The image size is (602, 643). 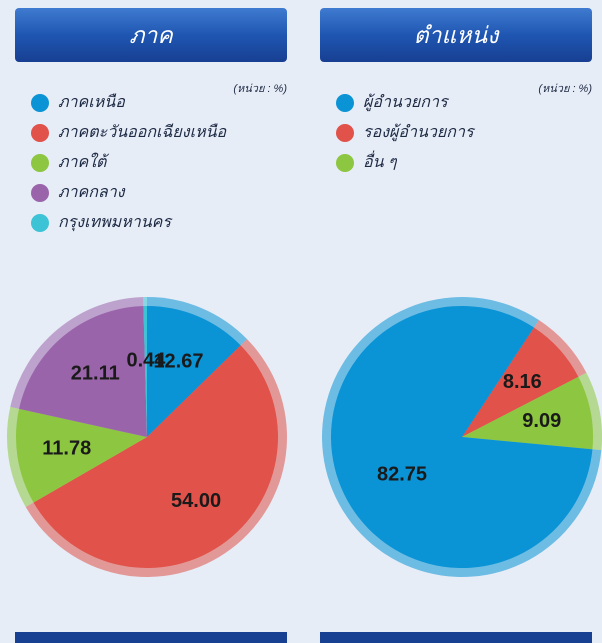 What do you see at coordinates (83, 161) in the screenshot?
I see `legend-label: ภาคใต้` at bounding box center [83, 161].